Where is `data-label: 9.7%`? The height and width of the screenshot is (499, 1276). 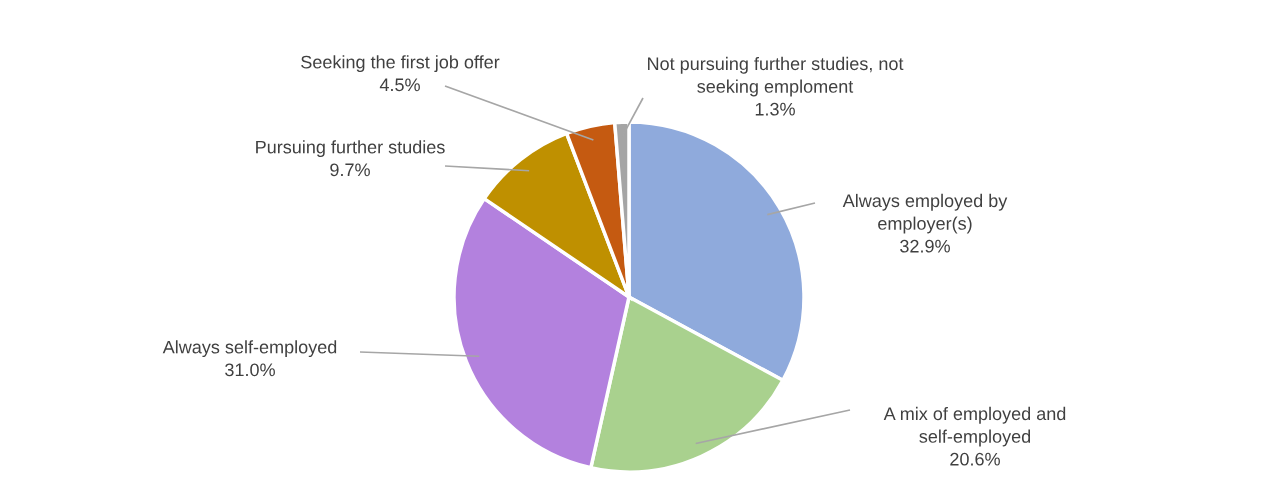
data-label: 9.7% is located at coordinates (350, 170).